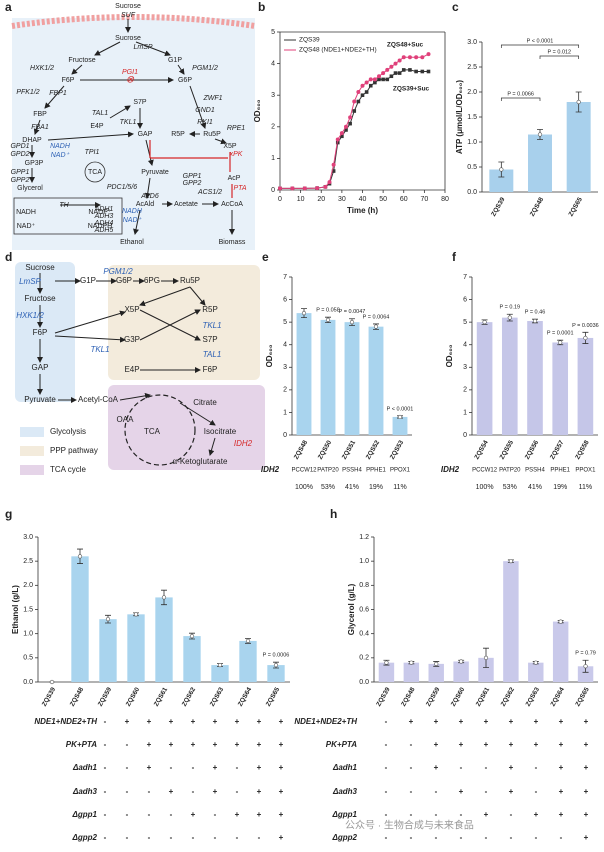 Image resolution: width=604 pixels, height=852 pixels. Describe the element at coordinates (131, 369) in the screenshot. I see `diagram-d-label: E4P` at that location.